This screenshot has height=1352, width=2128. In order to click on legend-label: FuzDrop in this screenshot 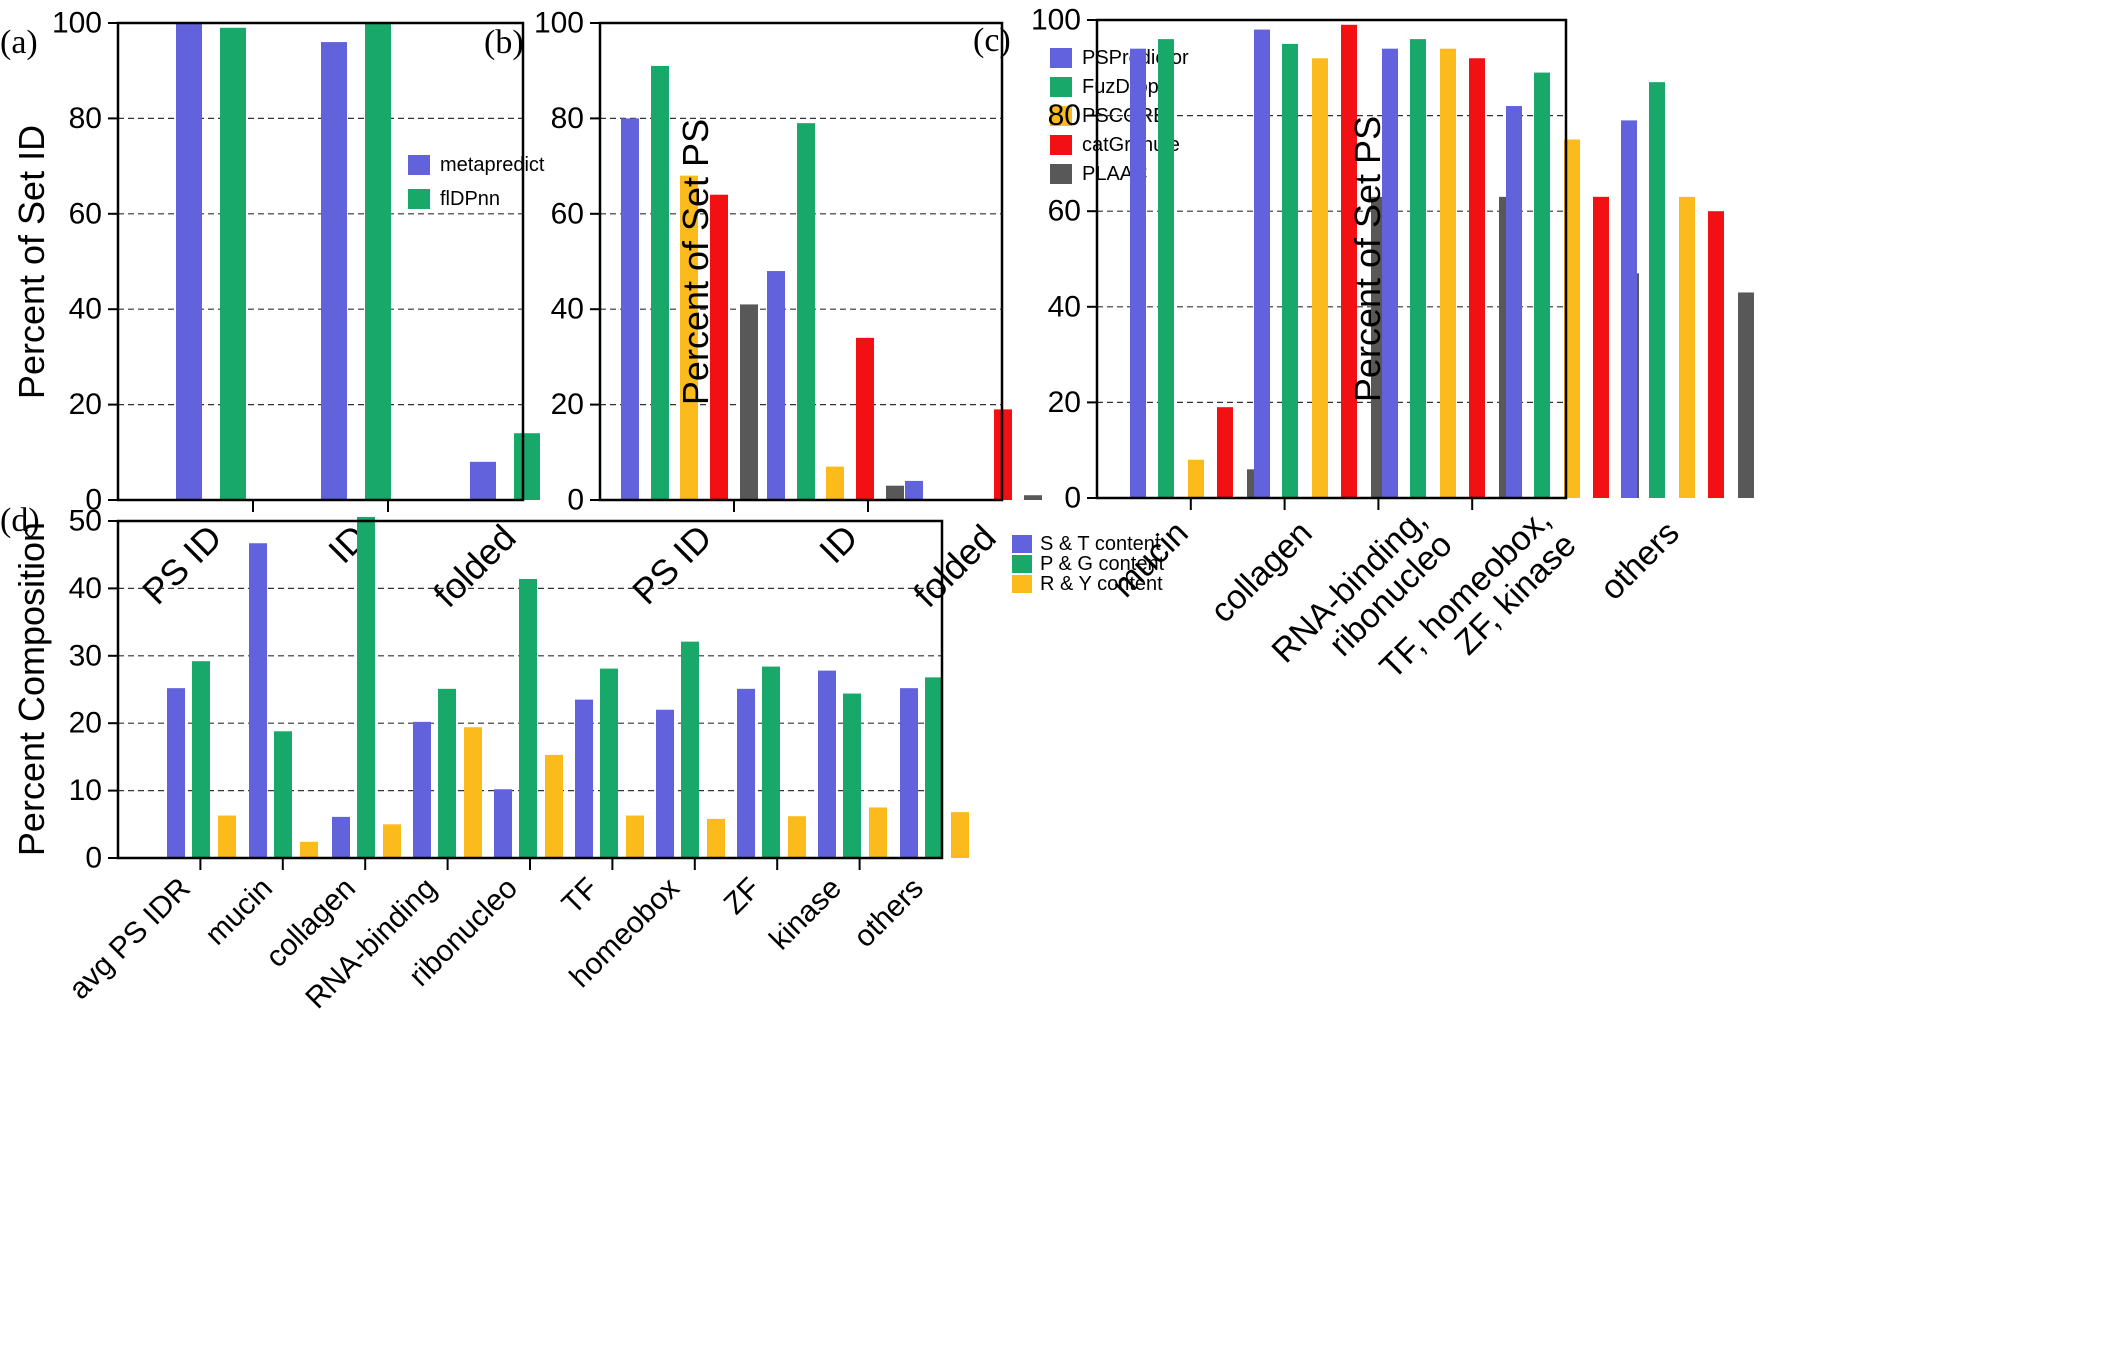, I will do `click(1120, 87)`.